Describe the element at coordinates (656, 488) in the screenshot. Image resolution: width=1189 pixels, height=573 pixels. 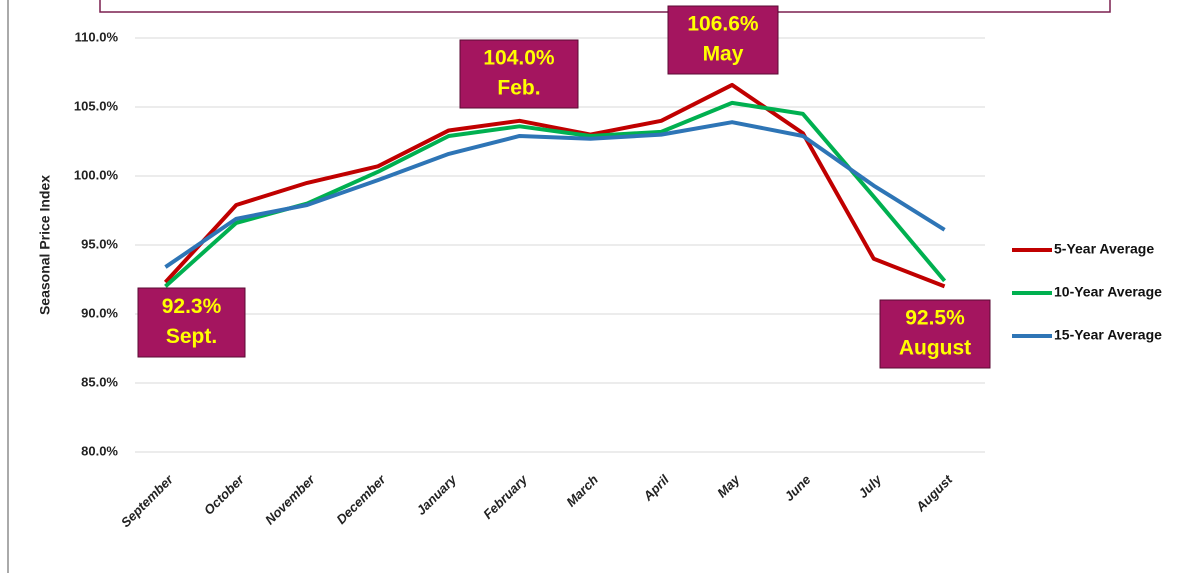
I see `x-tick-label: April` at that location.